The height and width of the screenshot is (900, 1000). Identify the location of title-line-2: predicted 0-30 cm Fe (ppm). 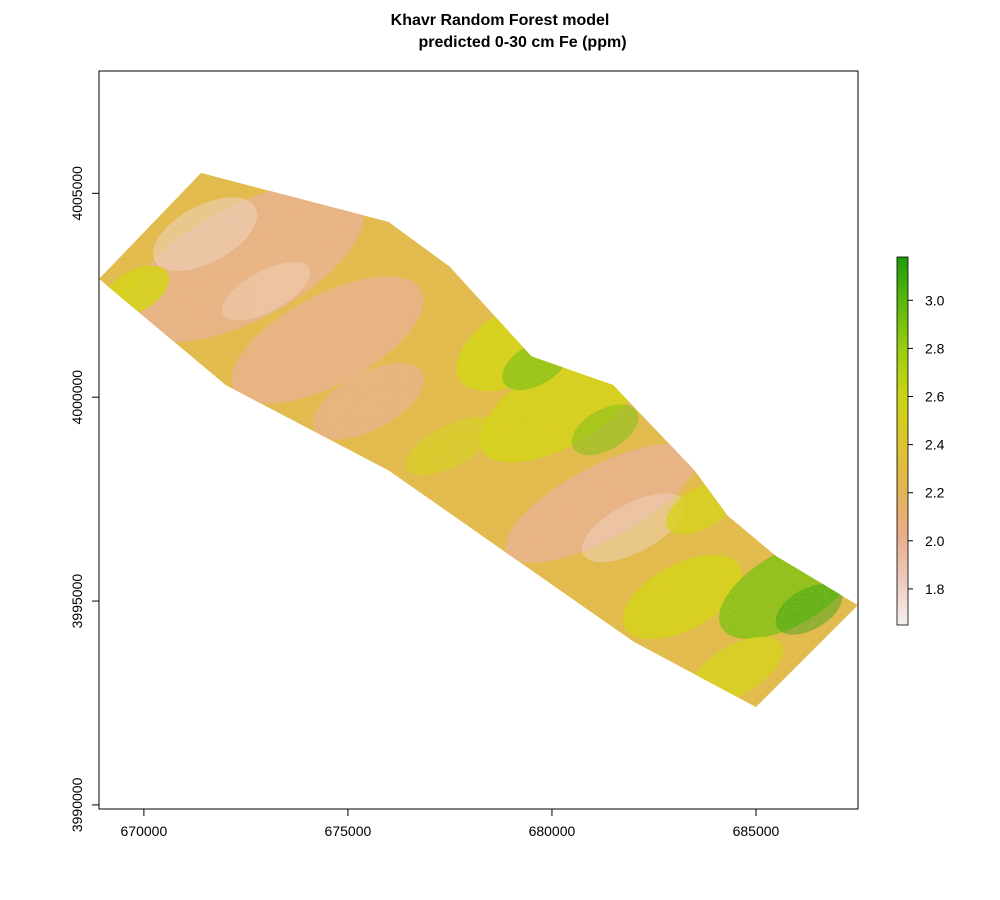
(522, 42).